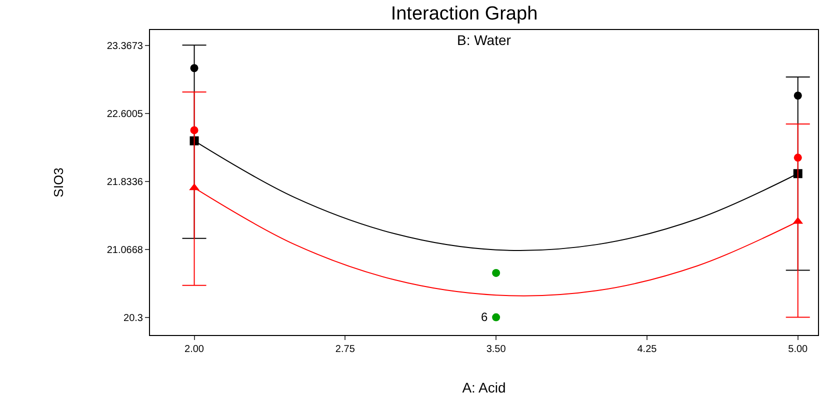  I want to click on y-tick-label: 23.3673, so click(125, 46).